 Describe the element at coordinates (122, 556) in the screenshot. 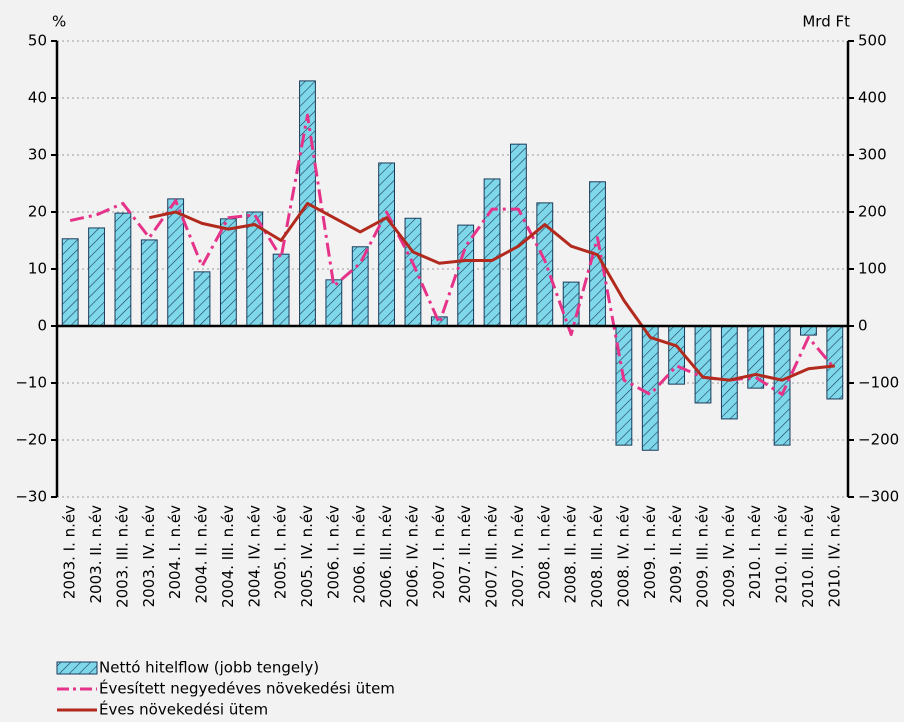

I see `x-tick-label: 2003. III. n.év` at that location.